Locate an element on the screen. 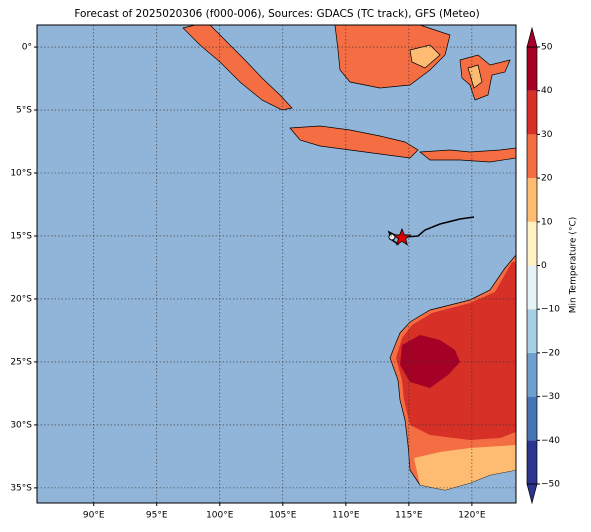  land-australia-cool is located at coordinates (465, 467).